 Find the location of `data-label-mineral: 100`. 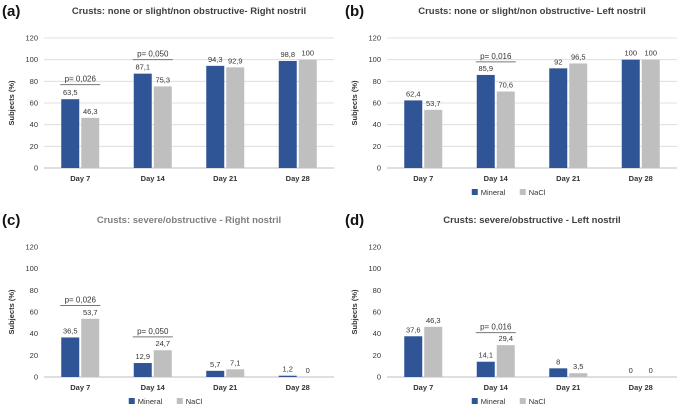

data-label-mineral: 100 is located at coordinates (630, 53).